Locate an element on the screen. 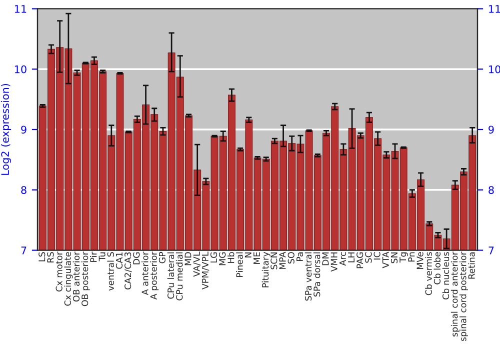 The height and width of the screenshot is (350, 500). x-tick-label: RS is located at coordinates (50, 257).